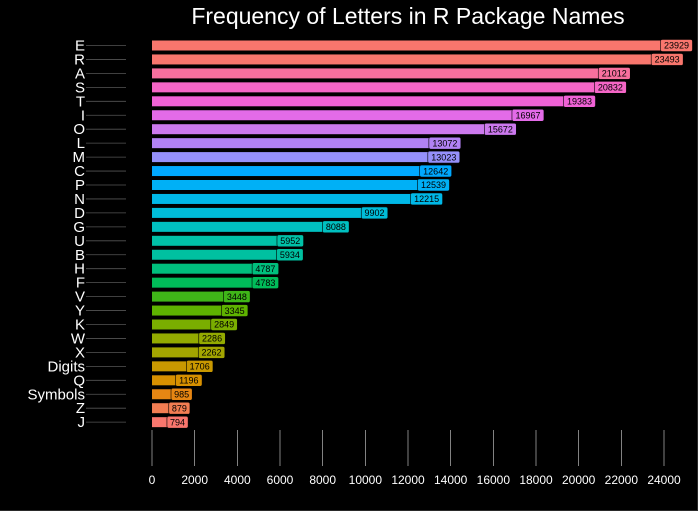  Describe the element at coordinates (374, 87) in the screenshot. I see `bar-s` at that location.